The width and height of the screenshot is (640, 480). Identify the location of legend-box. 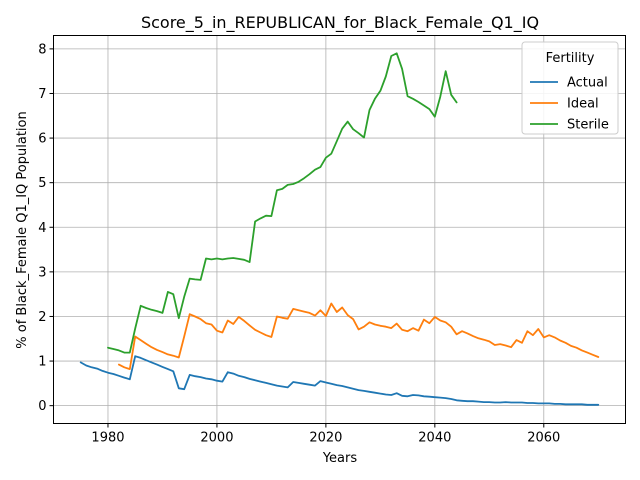
(570, 88).